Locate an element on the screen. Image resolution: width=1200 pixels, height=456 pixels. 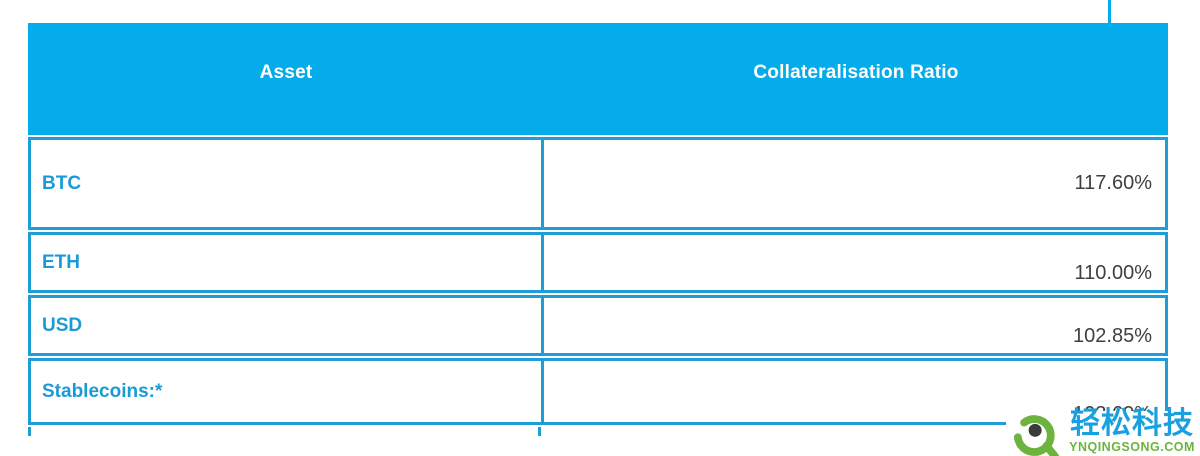
asset-label-btc: BTC is located at coordinates (62, 183).